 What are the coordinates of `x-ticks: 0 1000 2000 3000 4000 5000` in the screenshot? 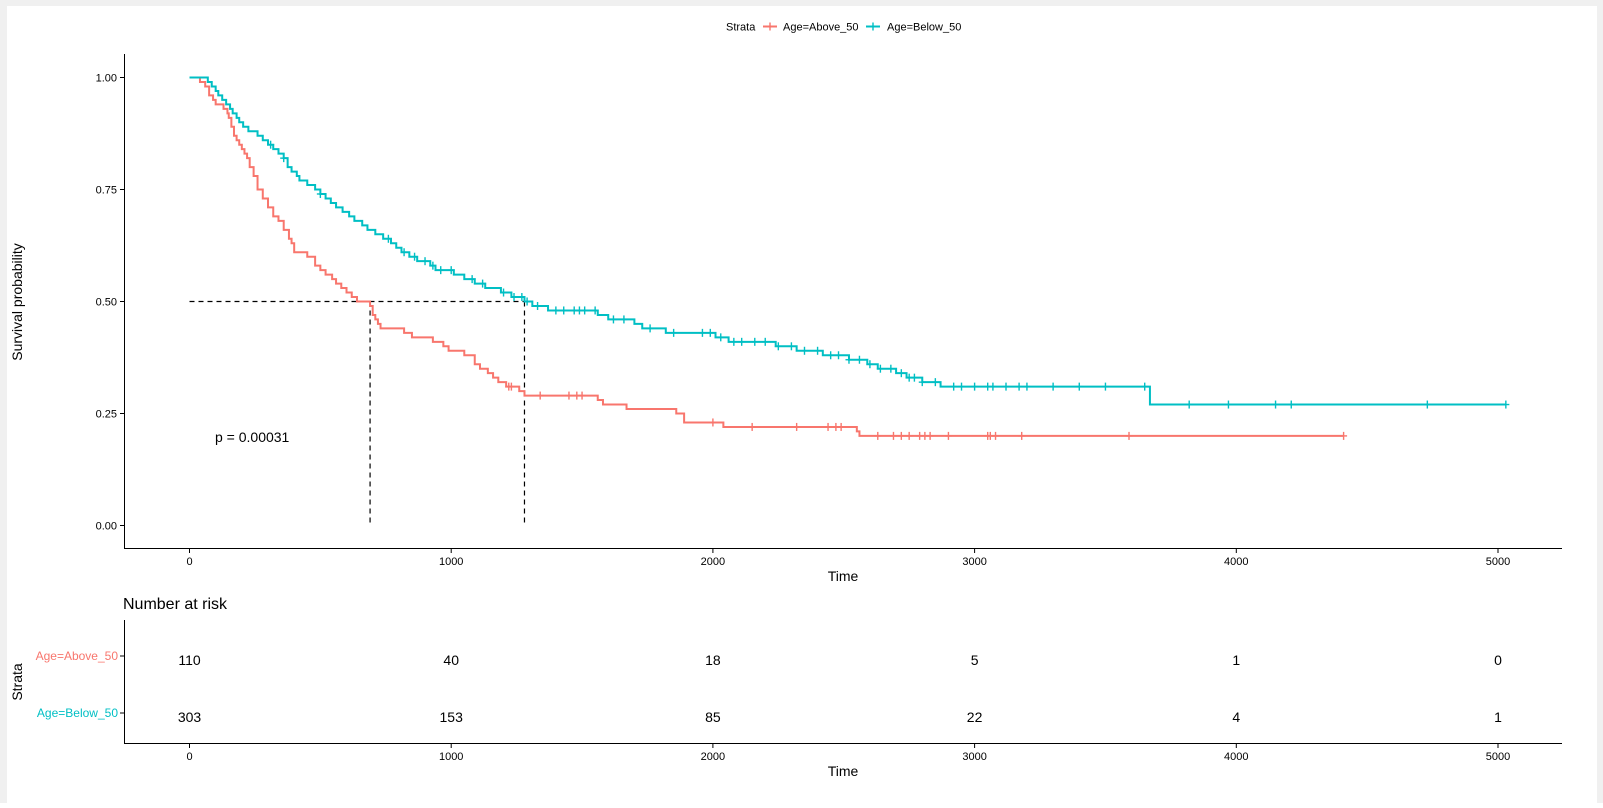 It's located at (848, 558).